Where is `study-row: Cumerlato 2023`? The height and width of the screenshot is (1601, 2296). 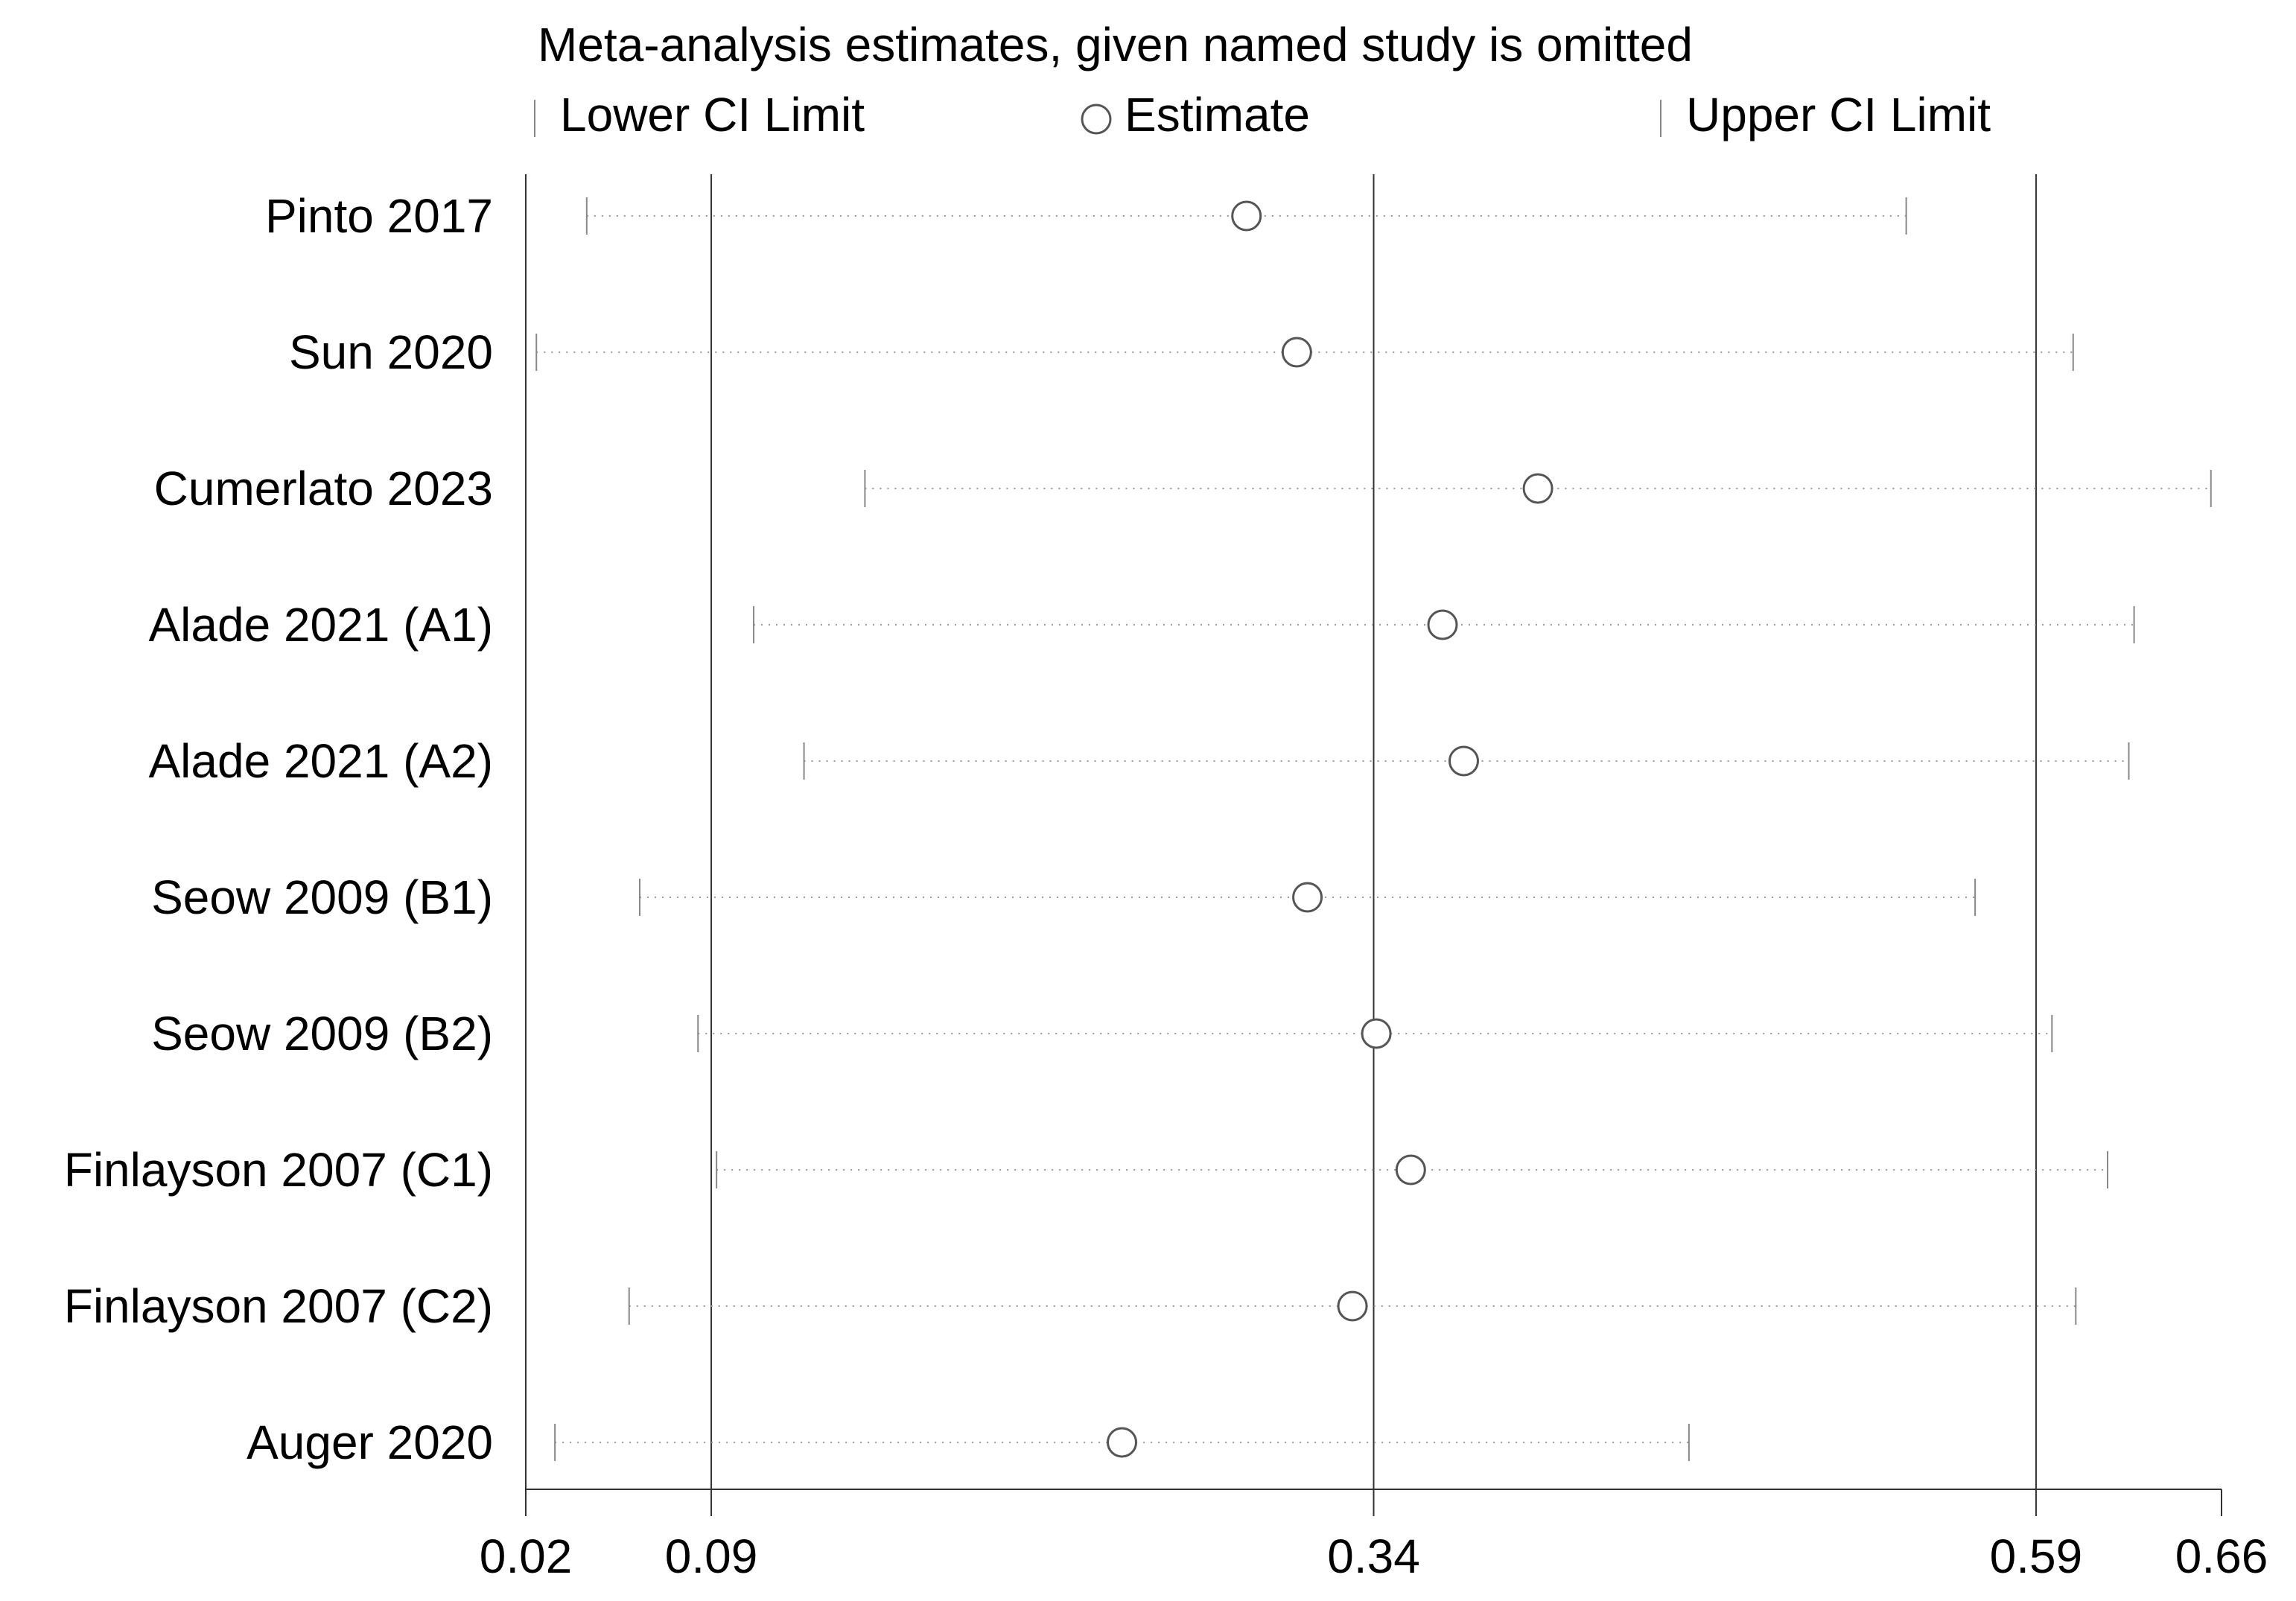
study-row: Cumerlato 2023 is located at coordinates (1183, 488).